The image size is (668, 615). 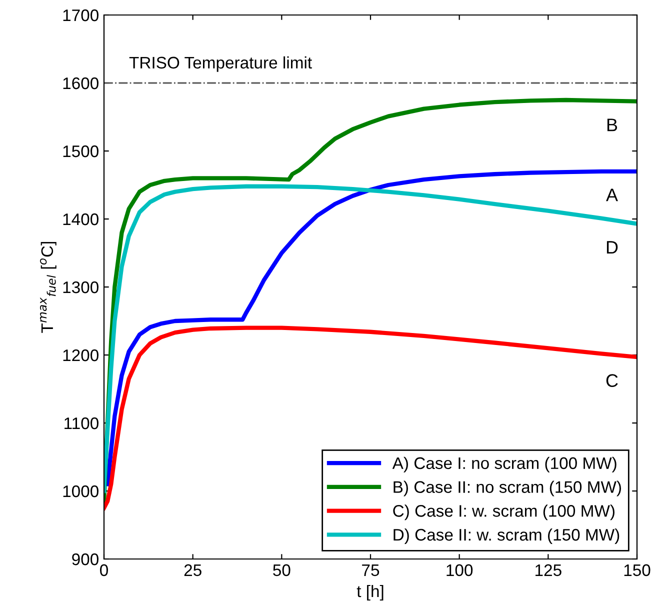 What do you see at coordinates (507, 536) in the screenshot?
I see `legend-label: D) Case II: w. scram (150 MW)` at bounding box center [507, 536].